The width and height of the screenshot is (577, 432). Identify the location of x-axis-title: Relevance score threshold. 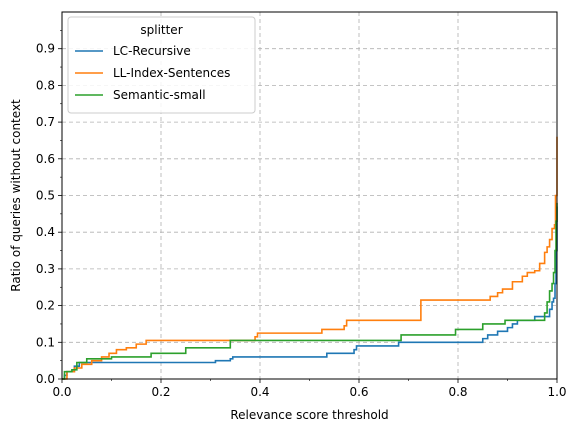
(309, 415).